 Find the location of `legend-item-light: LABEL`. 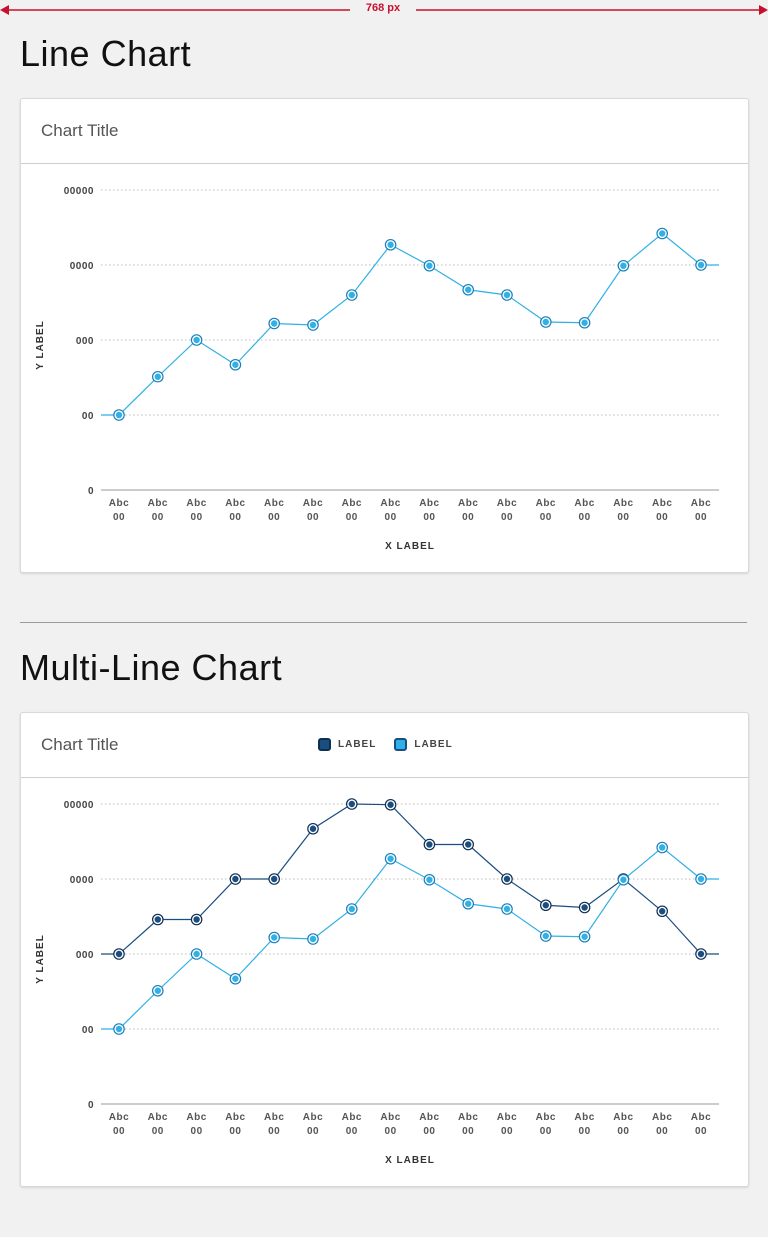

legend-item-light: LABEL is located at coordinates (423, 744).